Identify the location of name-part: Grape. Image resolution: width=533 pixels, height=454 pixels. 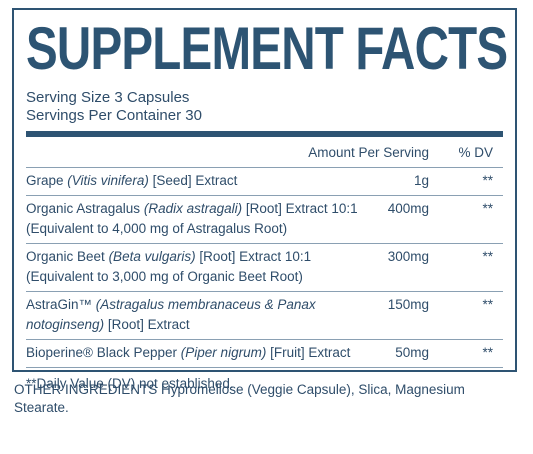
(45, 180).